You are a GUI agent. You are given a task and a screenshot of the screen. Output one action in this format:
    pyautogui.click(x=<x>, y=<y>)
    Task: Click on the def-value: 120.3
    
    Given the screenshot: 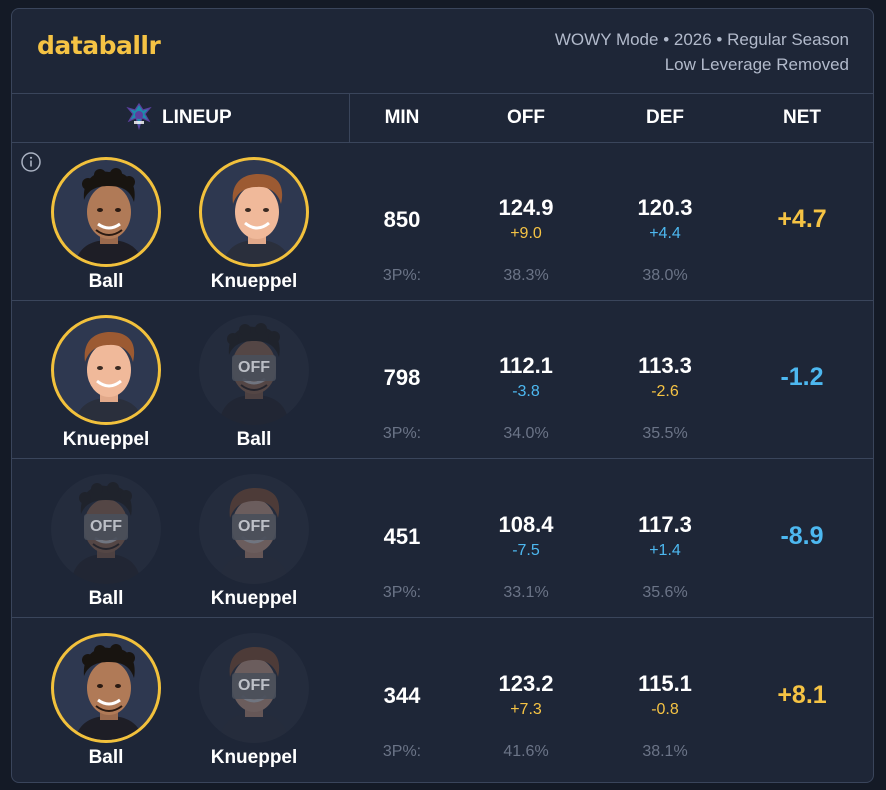 What is the action you would take?
    pyautogui.click(x=665, y=207)
    